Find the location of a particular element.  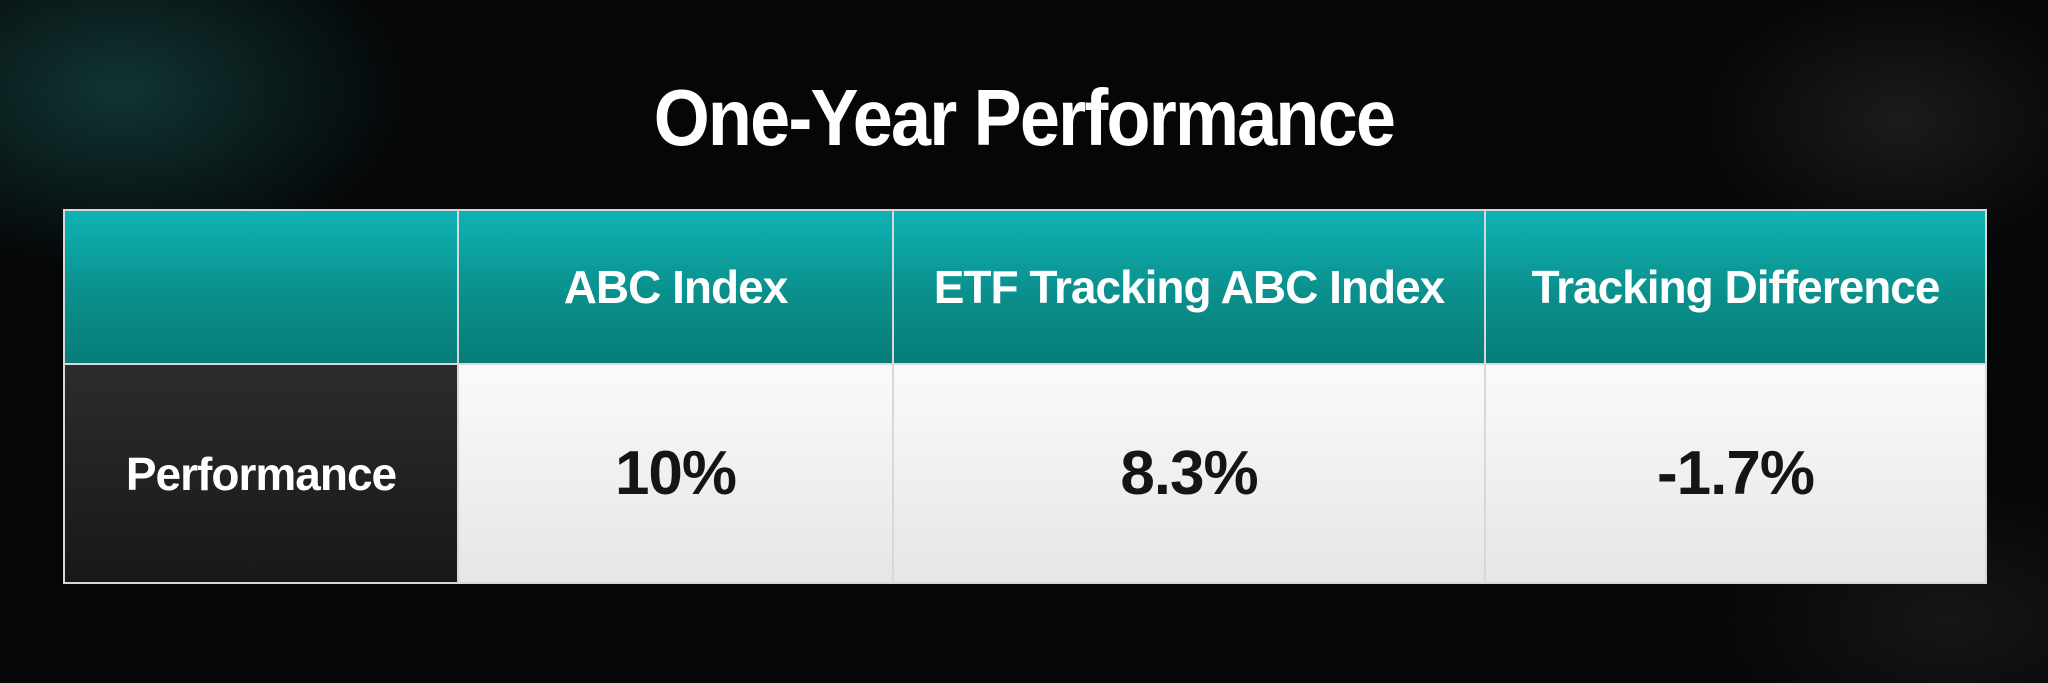

cell-text: Performance is located at coordinates (261, 473).